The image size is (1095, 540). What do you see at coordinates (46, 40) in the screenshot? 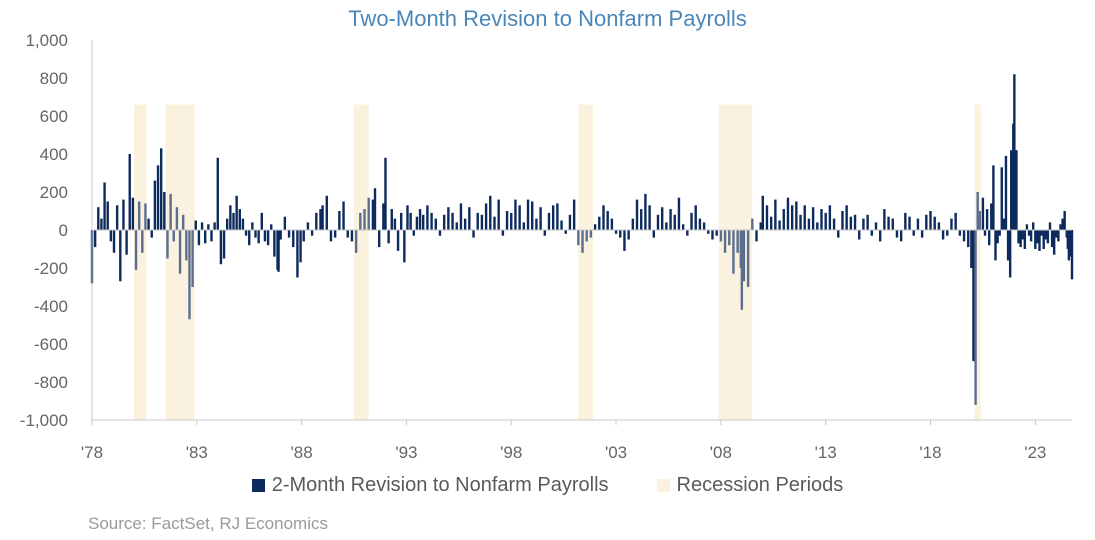
I see `y-tick-label: 1,000` at bounding box center [46, 40].